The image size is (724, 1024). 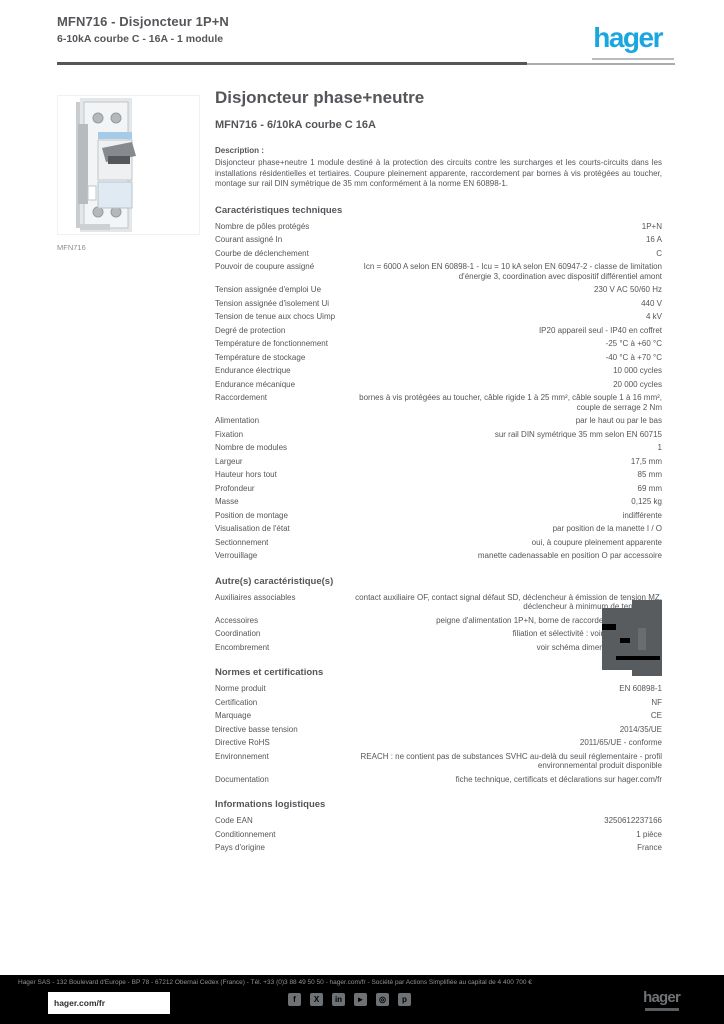 What do you see at coordinates (438, 848) in the screenshot?
I see `spec-row: Pays d'origine France` at bounding box center [438, 848].